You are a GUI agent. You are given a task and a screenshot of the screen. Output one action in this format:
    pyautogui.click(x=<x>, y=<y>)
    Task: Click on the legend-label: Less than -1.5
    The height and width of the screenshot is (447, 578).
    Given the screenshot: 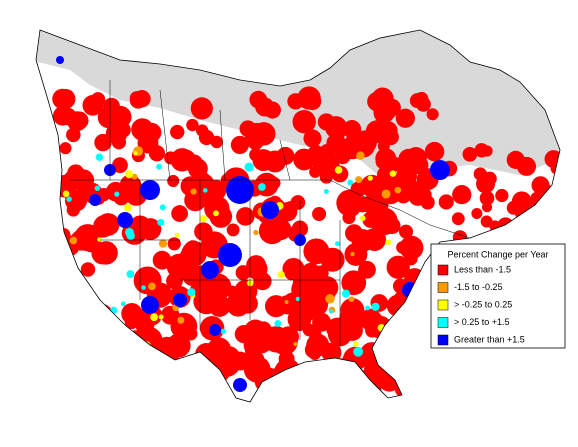 What is the action you would take?
    pyautogui.click(x=482, y=269)
    